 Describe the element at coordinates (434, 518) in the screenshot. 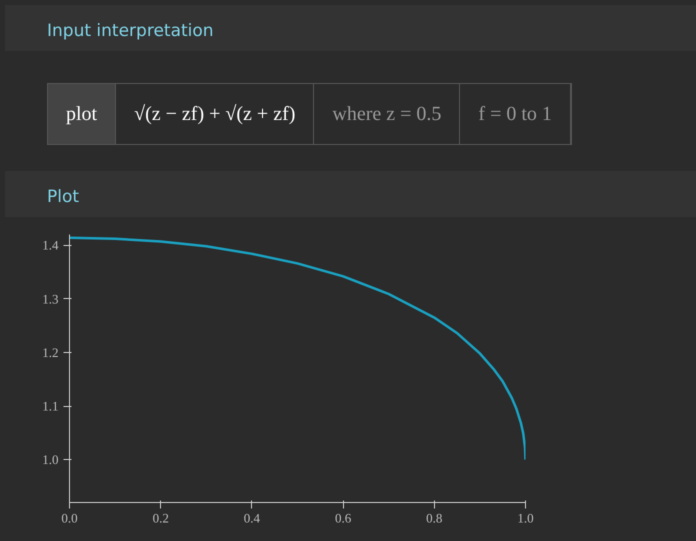

I see `x-tick-label: 0.8` at that location.